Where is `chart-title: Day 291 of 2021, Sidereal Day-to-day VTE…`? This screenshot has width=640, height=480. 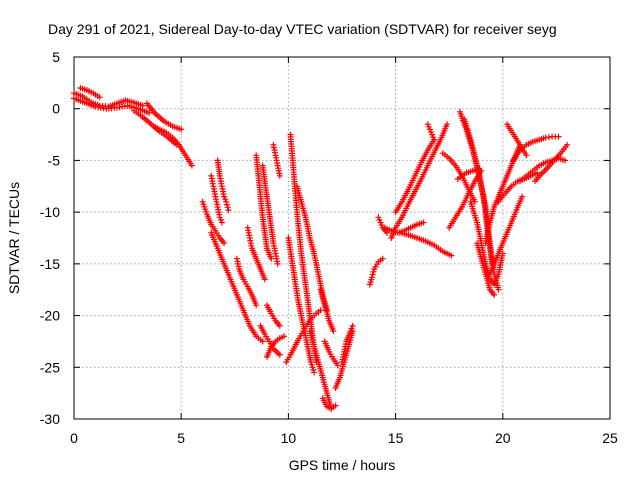 chart-title: Day 291 of 2021, Sidereal Day-to-day VTE… is located at coordinates (302, 29).